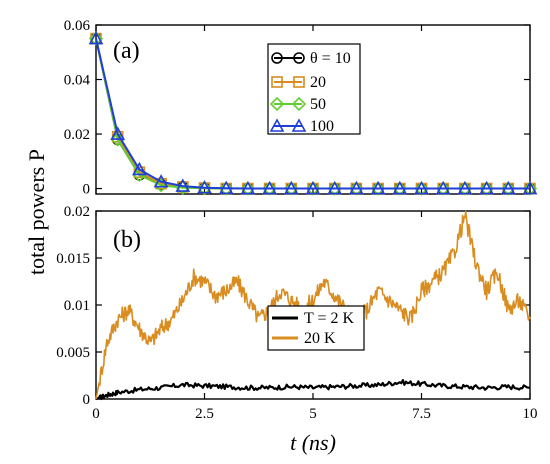 Image resolution: width=550 pixels, height=464 pixels. What do you see at coordinates (318, 82) in the screenshot?
I see `legend-label: 20` at bounding box center [318, 82].